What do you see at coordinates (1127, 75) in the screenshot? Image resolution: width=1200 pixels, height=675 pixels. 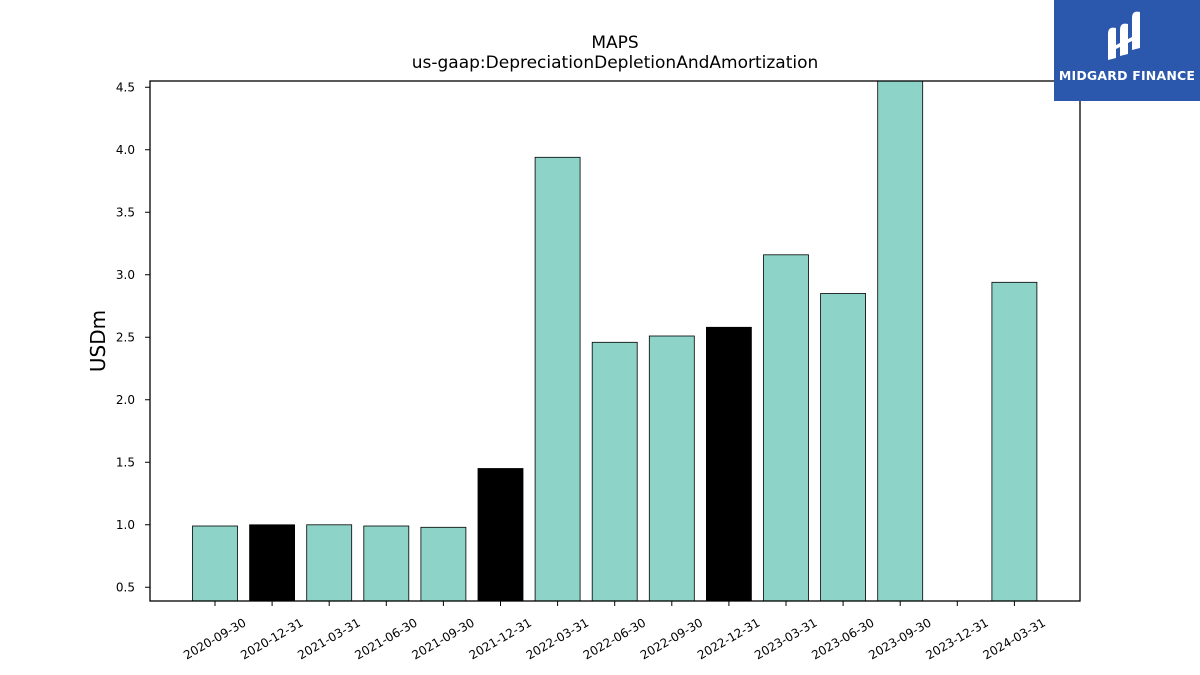 I see `logo-text: MIDGARD FINANCE` at bounding box center [1127, 75].